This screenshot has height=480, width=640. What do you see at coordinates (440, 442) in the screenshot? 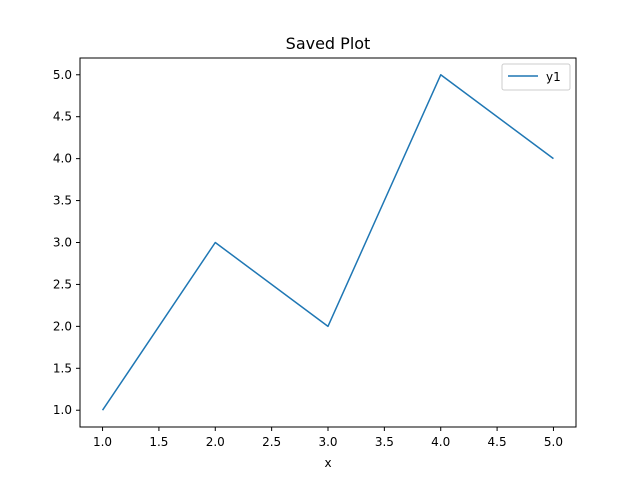
I see `x-tick-label: 4.0` at bounding box center [440, 442].